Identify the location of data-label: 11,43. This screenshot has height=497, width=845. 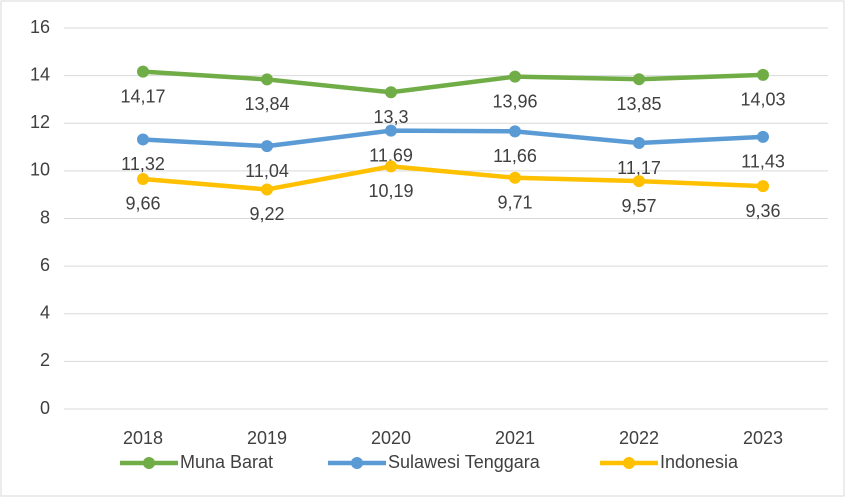
(763, 162).